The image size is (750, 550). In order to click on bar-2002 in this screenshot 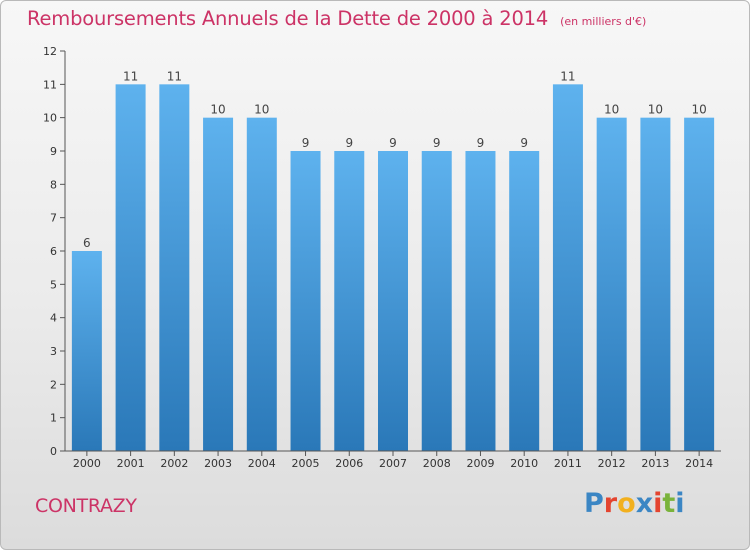, I will do `click(174, 267)`.